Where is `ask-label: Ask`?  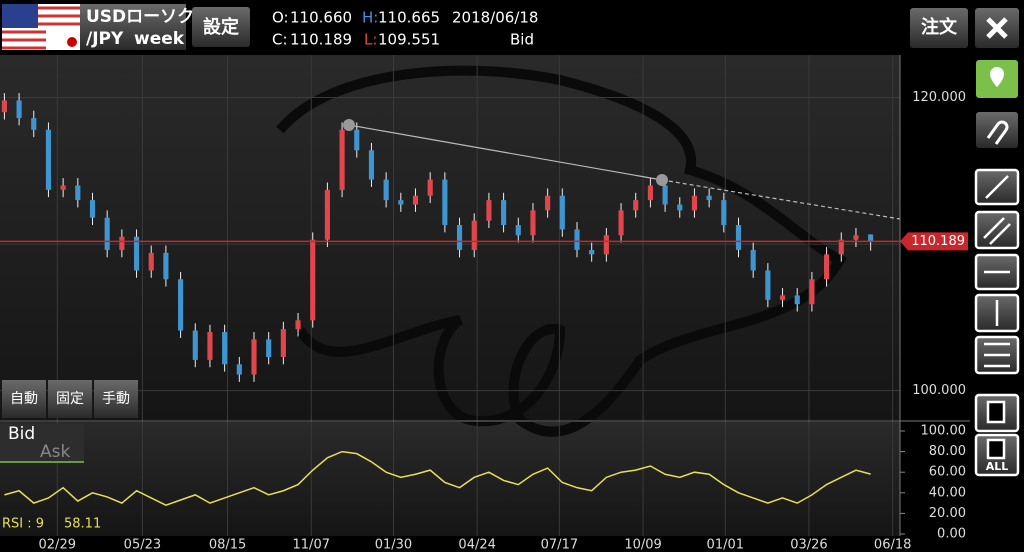
ask-label: Ask is located at coordinates (55, 452).